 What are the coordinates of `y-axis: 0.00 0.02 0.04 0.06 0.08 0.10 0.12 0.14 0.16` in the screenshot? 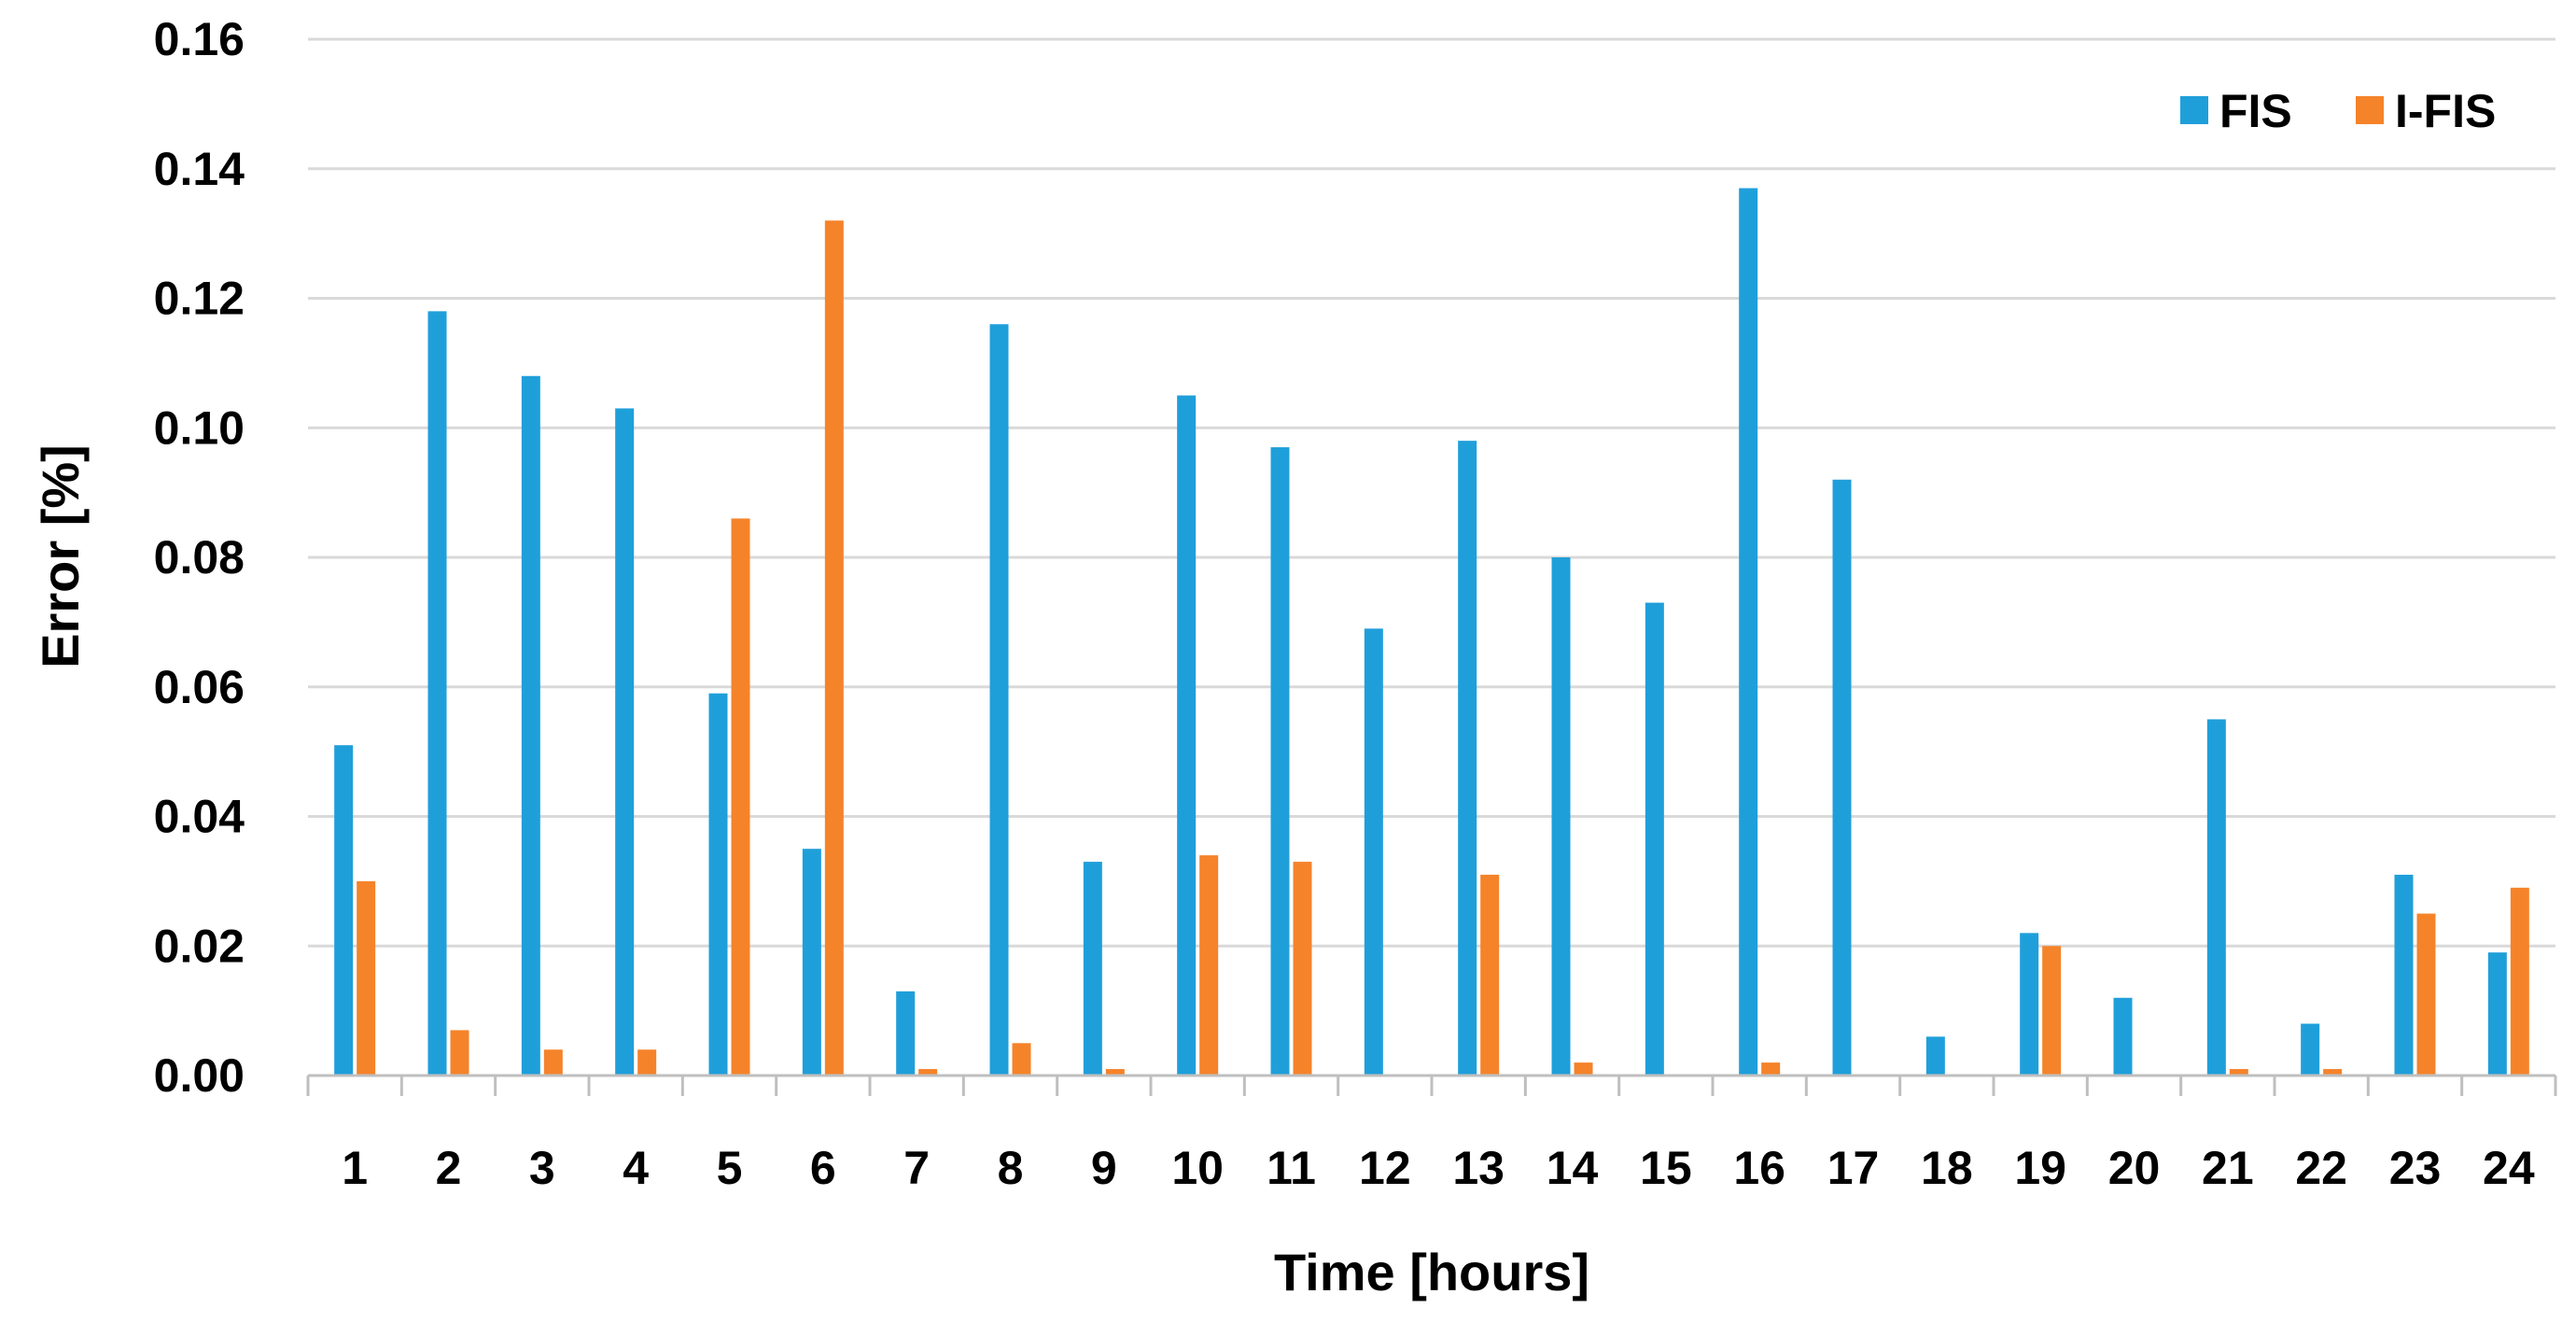 It's located at (199, 558).